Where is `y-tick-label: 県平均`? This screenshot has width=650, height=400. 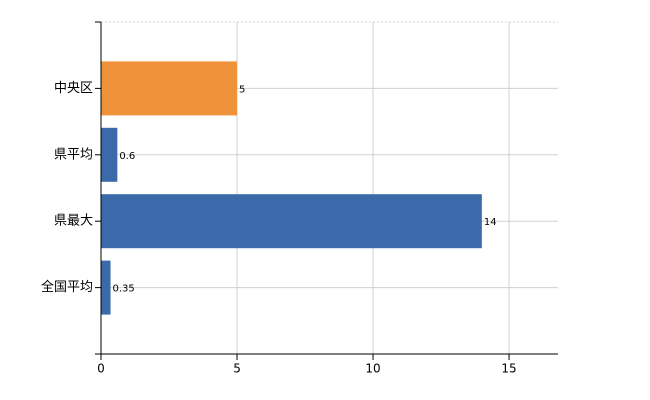 y-tick-label: 県平均 is located at coordinates (73, 154).